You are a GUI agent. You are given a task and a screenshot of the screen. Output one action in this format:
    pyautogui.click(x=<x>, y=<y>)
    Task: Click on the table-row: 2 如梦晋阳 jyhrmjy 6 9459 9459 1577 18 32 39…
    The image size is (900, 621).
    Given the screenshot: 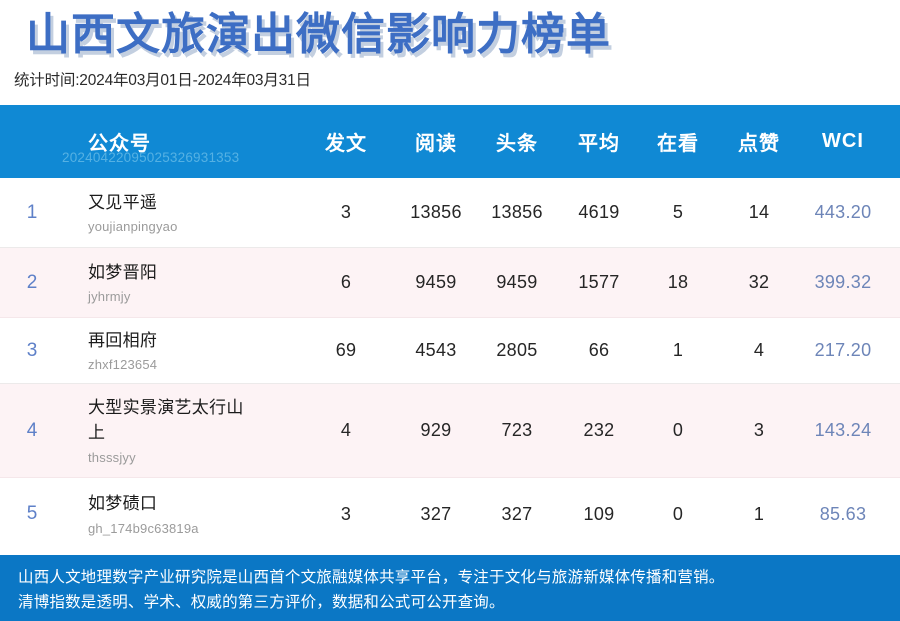 What is the action you would take?
    pyautogui.click(x=450, y=283)
    